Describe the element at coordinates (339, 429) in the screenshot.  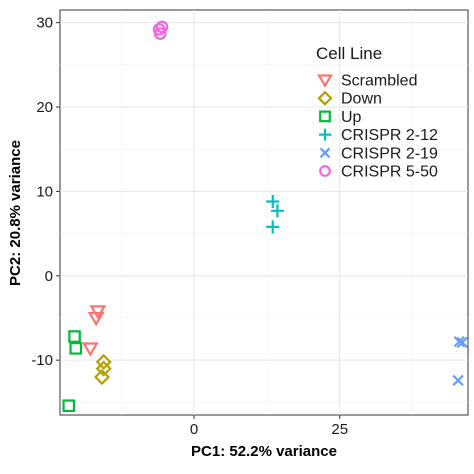
I see `x-tick-label: 25` at that location.